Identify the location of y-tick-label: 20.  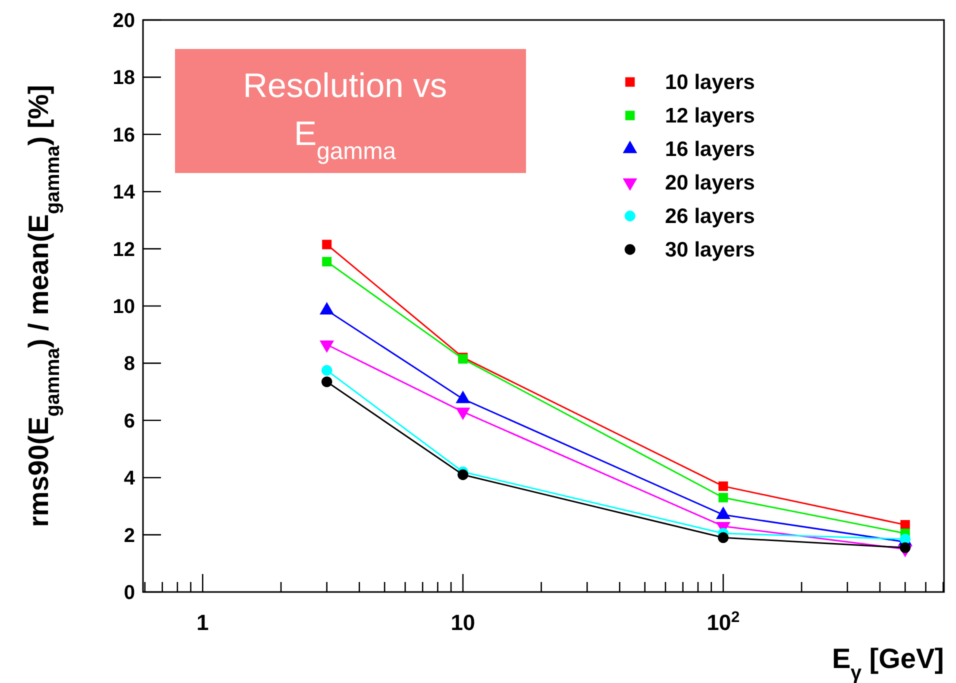
(123, 21).